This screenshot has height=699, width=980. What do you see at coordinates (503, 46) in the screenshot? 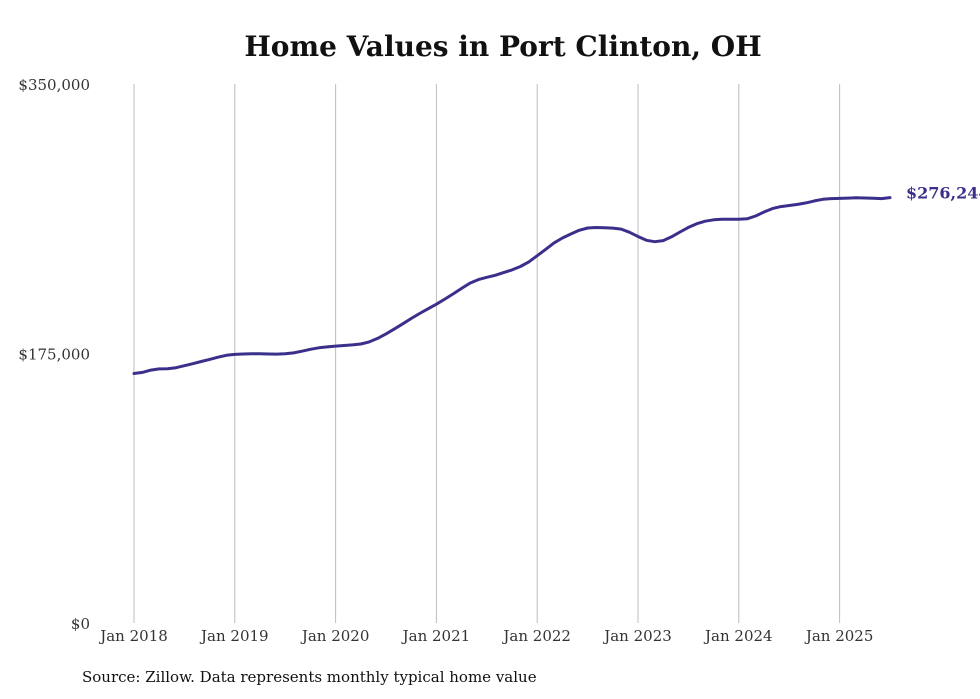
I see `chart-title: Home Values in Port Clinton, OH` at bounding box center [503, 46].